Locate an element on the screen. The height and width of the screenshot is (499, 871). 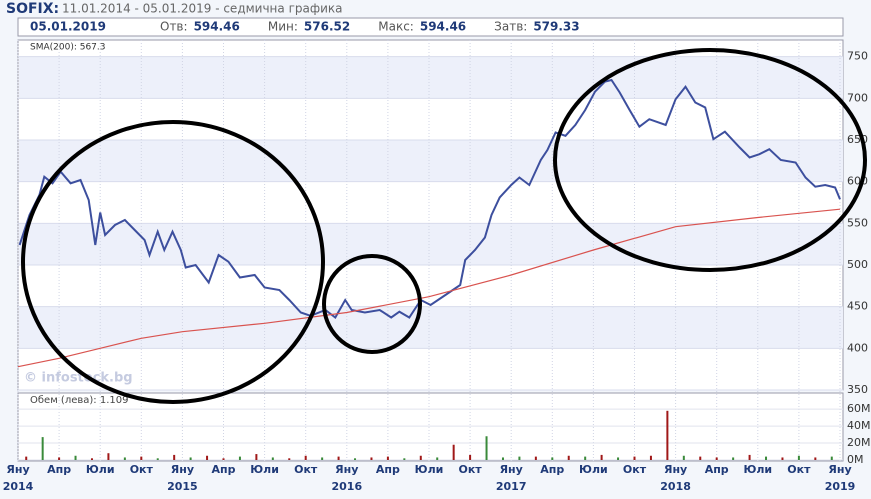
volume-area is located at coordinates (430, 427).